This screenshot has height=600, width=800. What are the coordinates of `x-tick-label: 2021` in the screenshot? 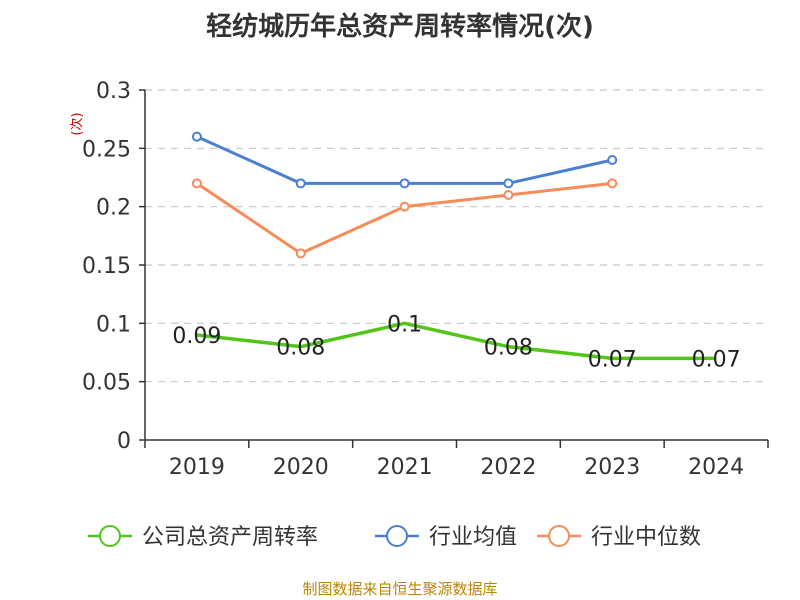 It's located at (405, 467).